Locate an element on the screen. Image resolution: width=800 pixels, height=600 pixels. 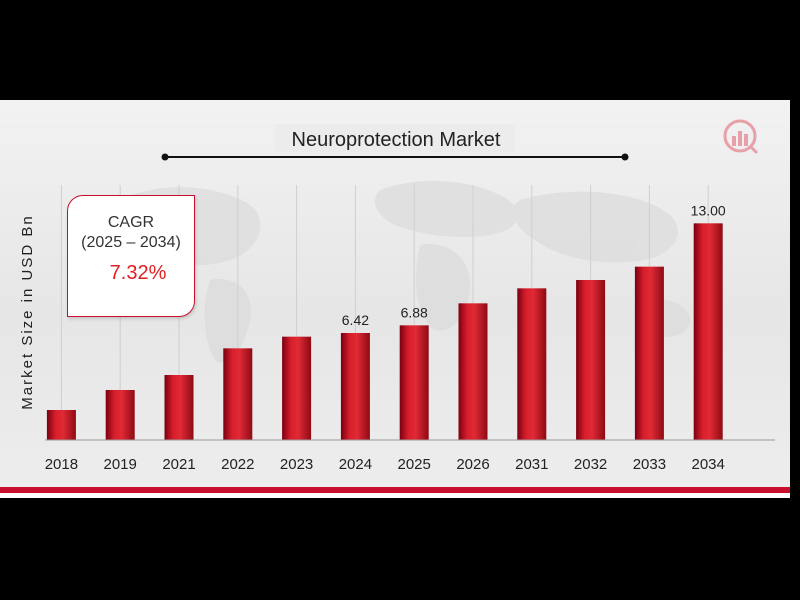
cagr-period: (2025 – 2034) is located at coordinates (131, 242).